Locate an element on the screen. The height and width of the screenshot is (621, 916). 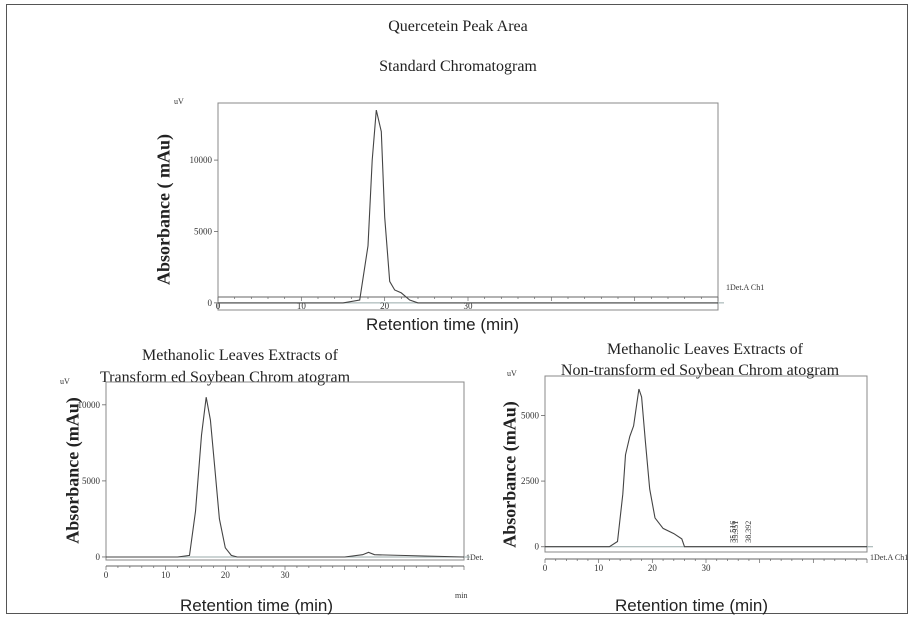
nontransformed-y-tick-label: 5000 is located at coordinates (530, 415).